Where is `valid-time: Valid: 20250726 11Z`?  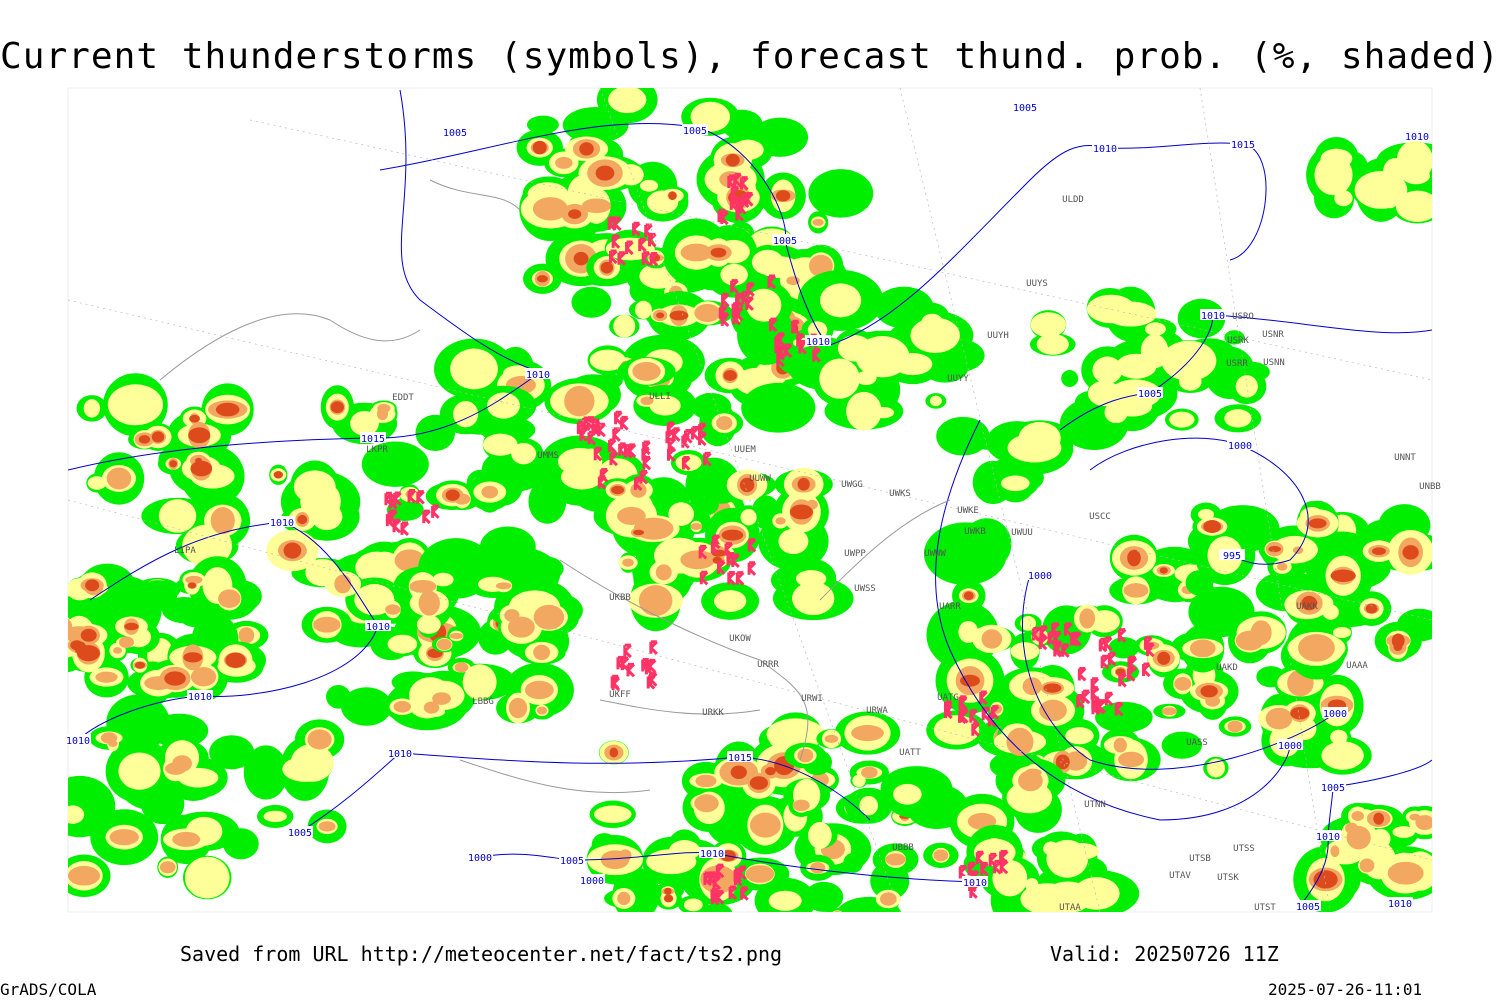 valid-time: Valid: 20250726 11Z is located at coordinates (1164, 954).